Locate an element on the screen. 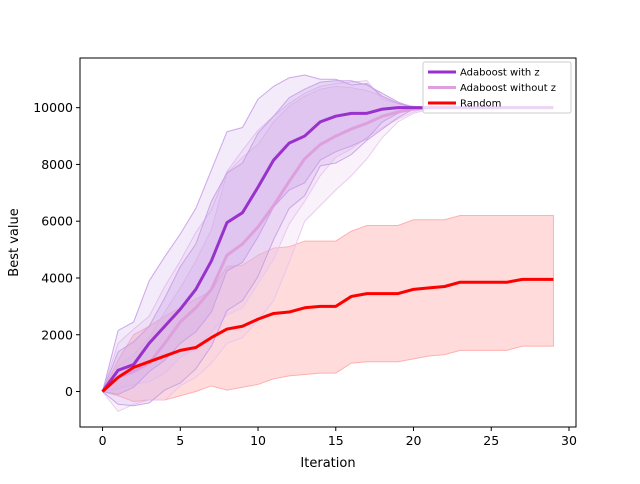 Image resolution: width=640 pixels, height=484 pixels. x-tick-label: 0 is located at coordinates (103, 440).